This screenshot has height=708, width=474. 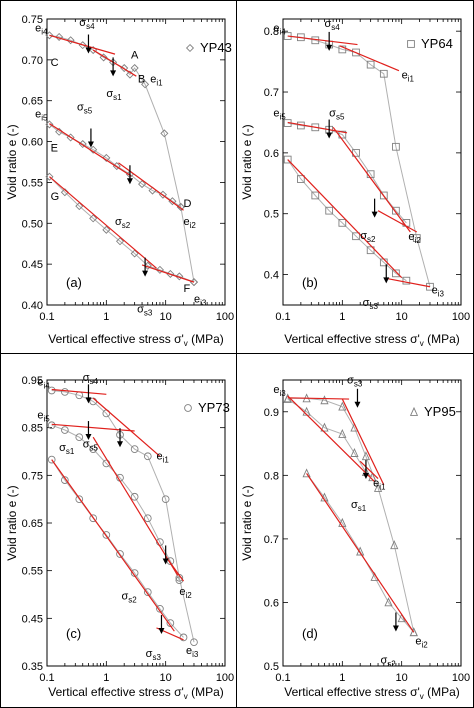 I want to click on y-tick-label: 0.35, so click(x=32, y=667).